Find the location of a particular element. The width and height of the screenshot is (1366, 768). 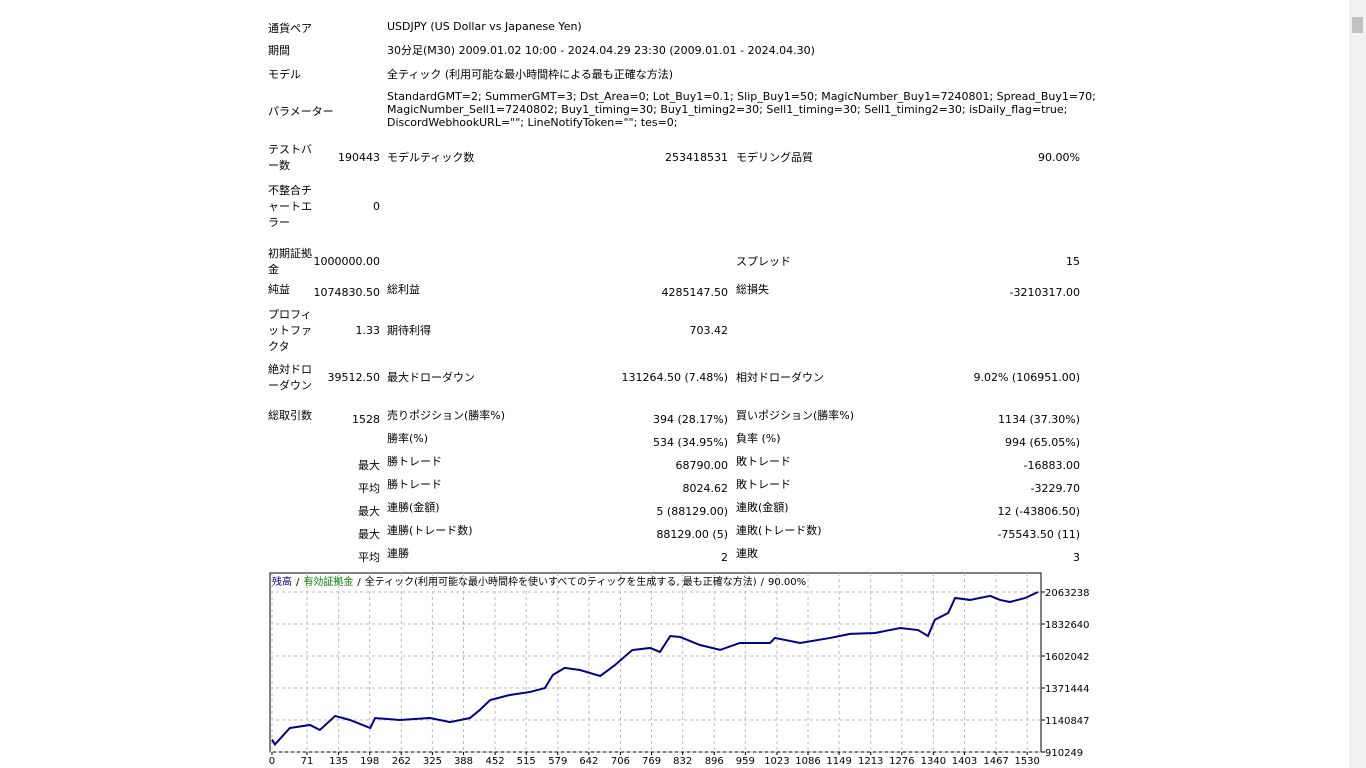

x-tick-label: 135 is located at coordinates (338, 761).